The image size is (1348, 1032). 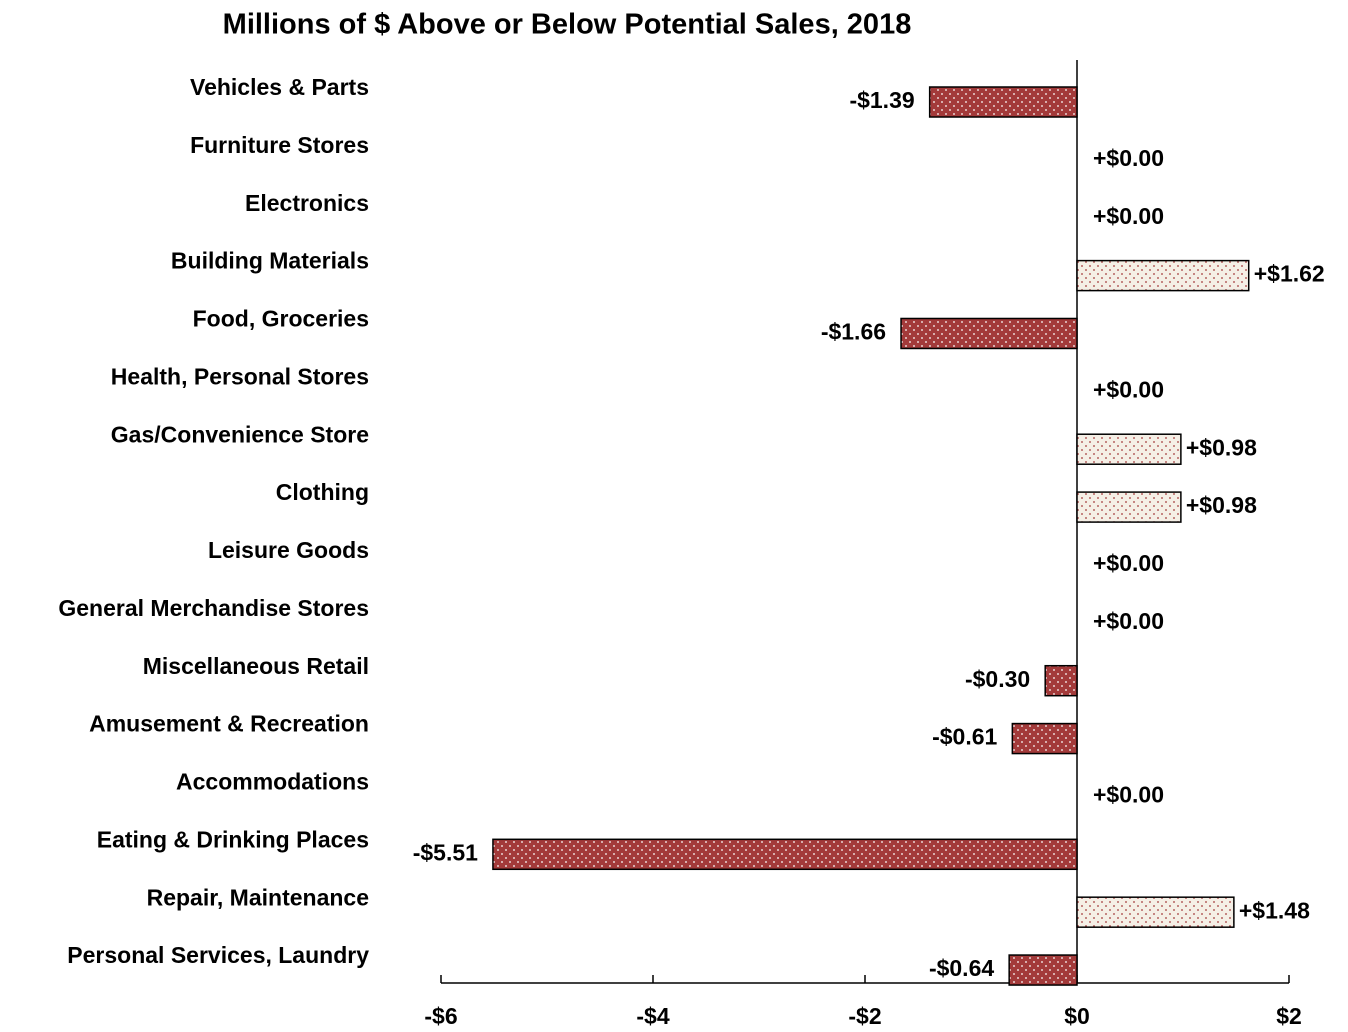 I want to click on y-tick-label: Accommodations, so click(x=272, y=782).